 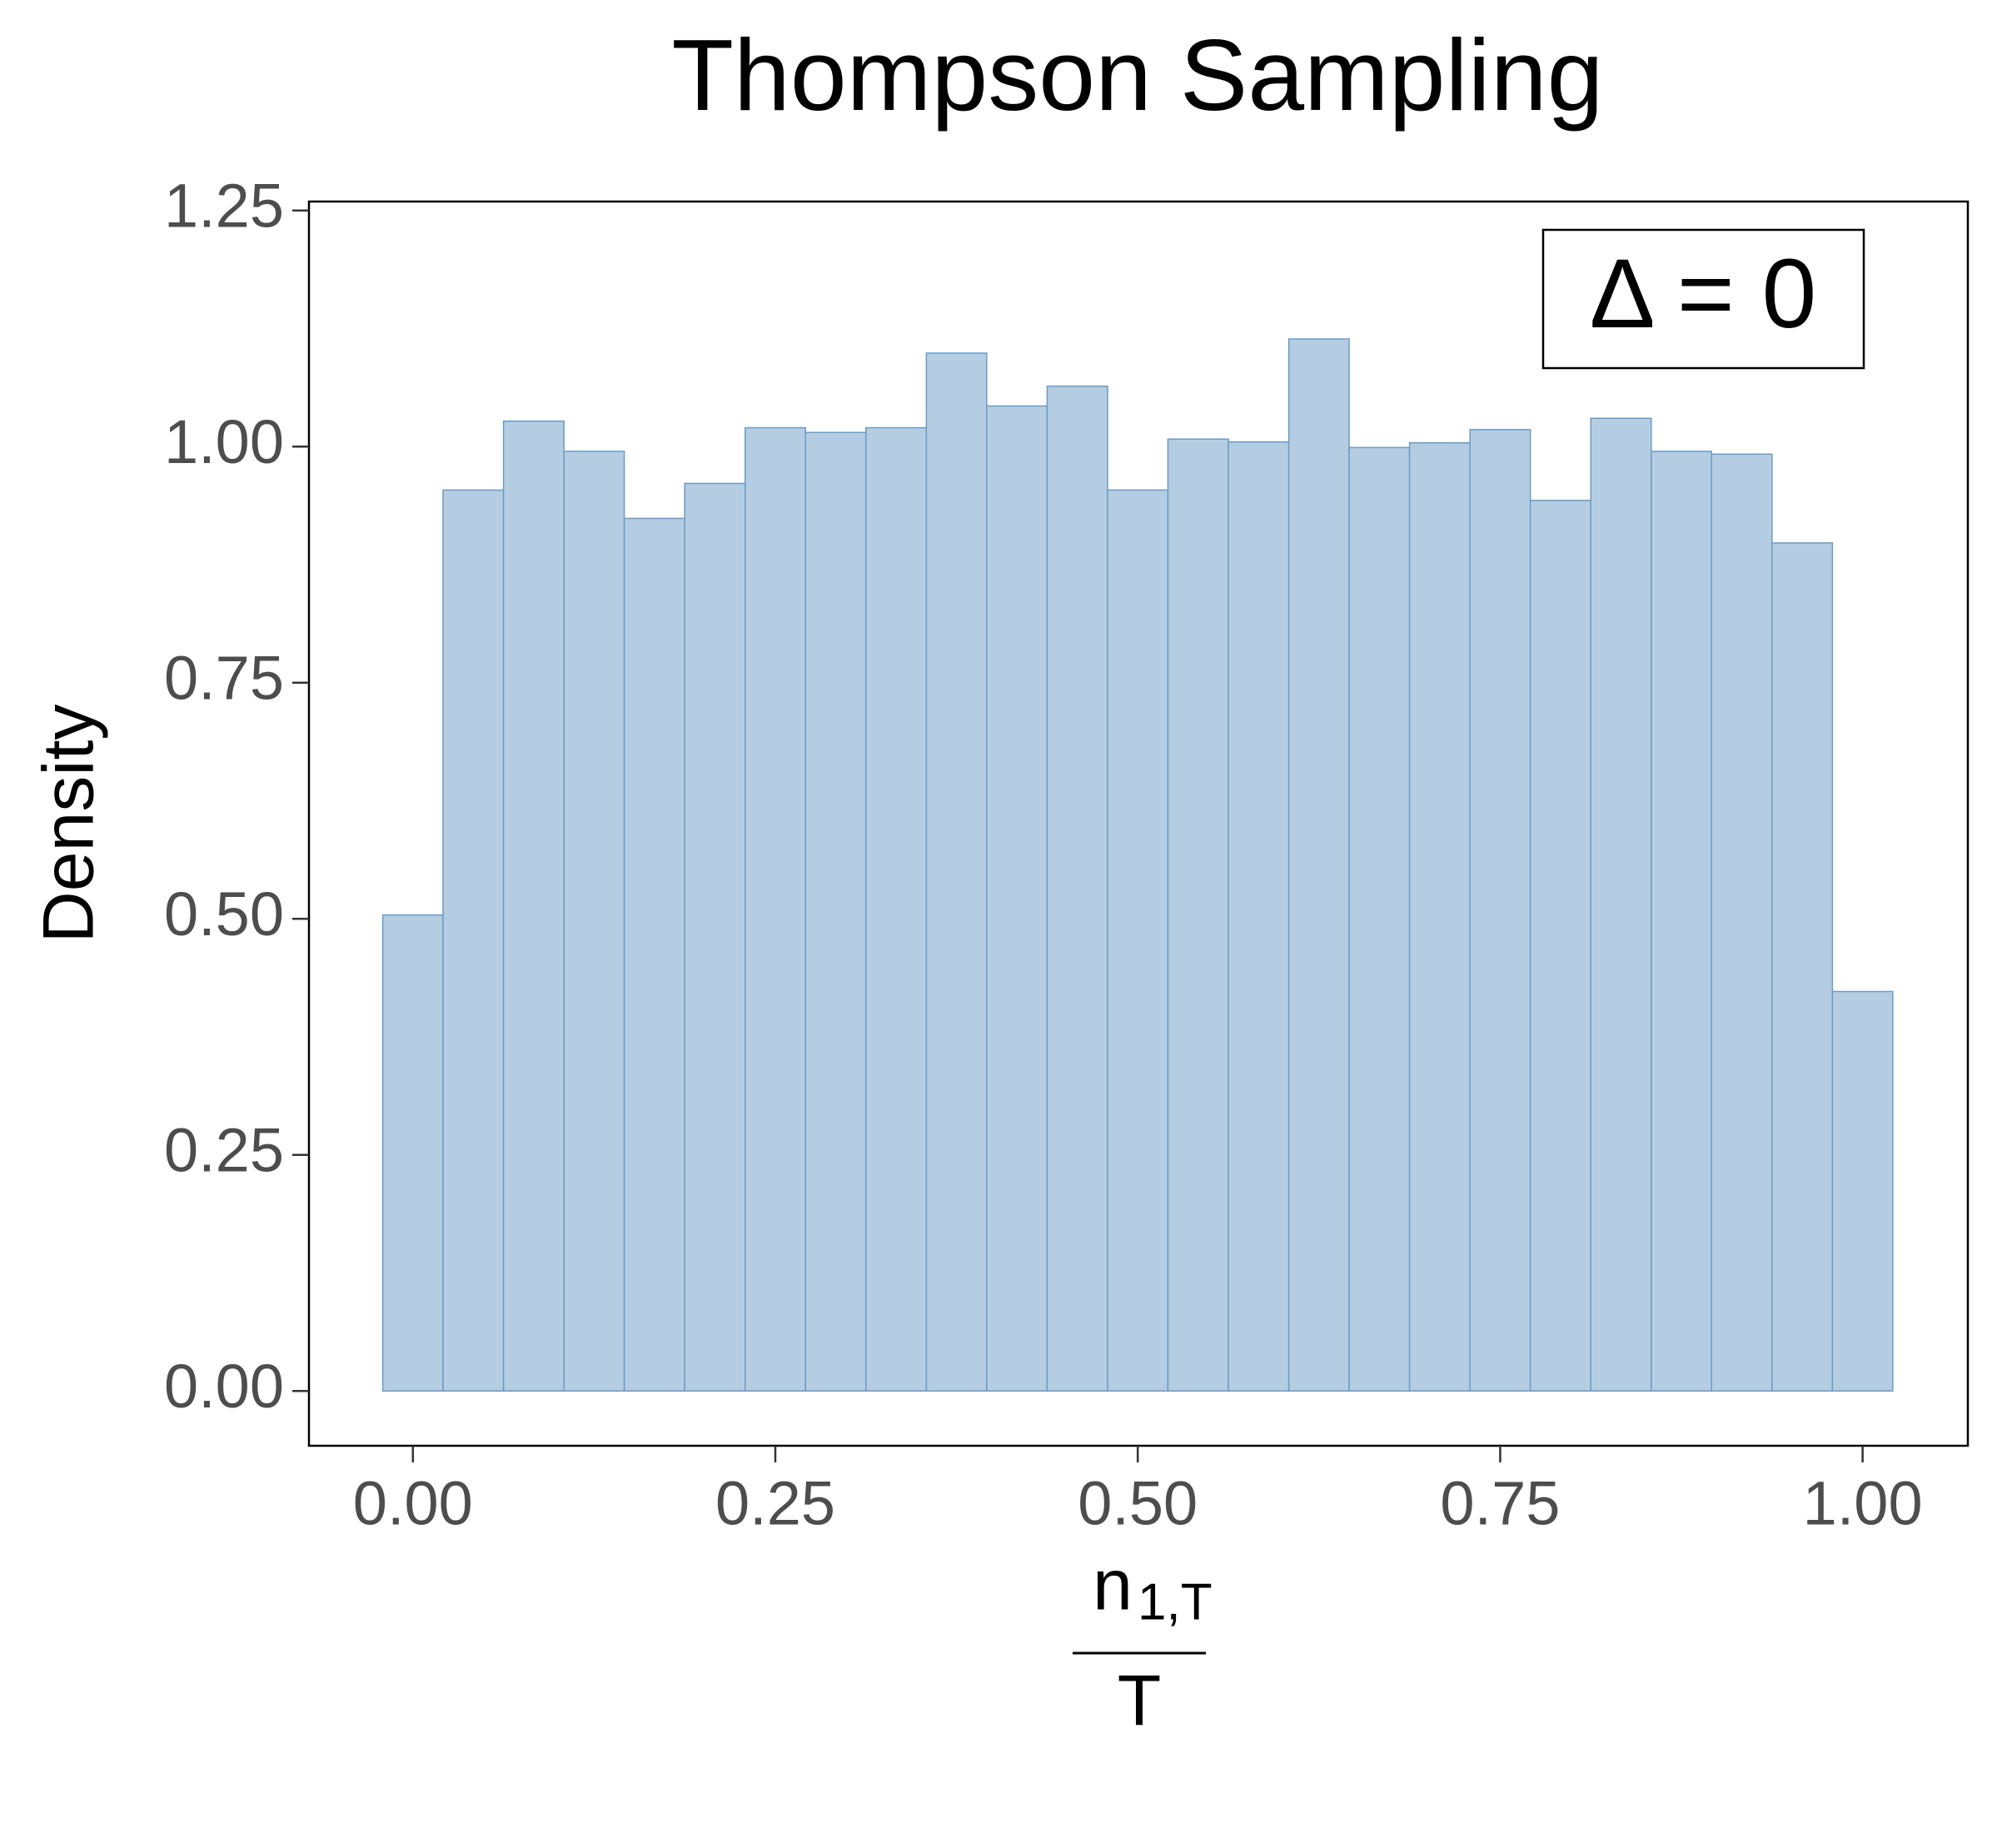 What do you see at coordinates (224, 1386) in the screenshot?
I see `y-tick-label: 0.00` at bounding box center [224, 1386].